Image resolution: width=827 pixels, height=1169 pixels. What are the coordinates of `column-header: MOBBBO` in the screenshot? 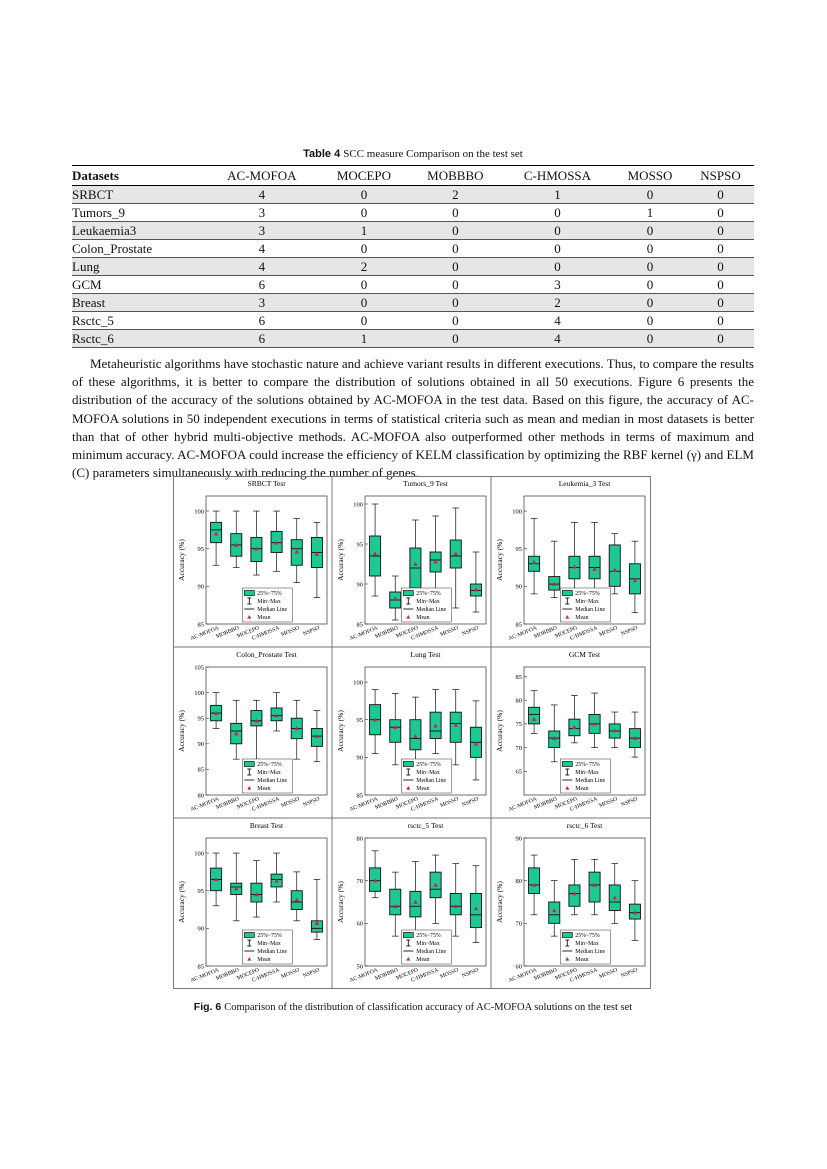 It's located at (455, 175).